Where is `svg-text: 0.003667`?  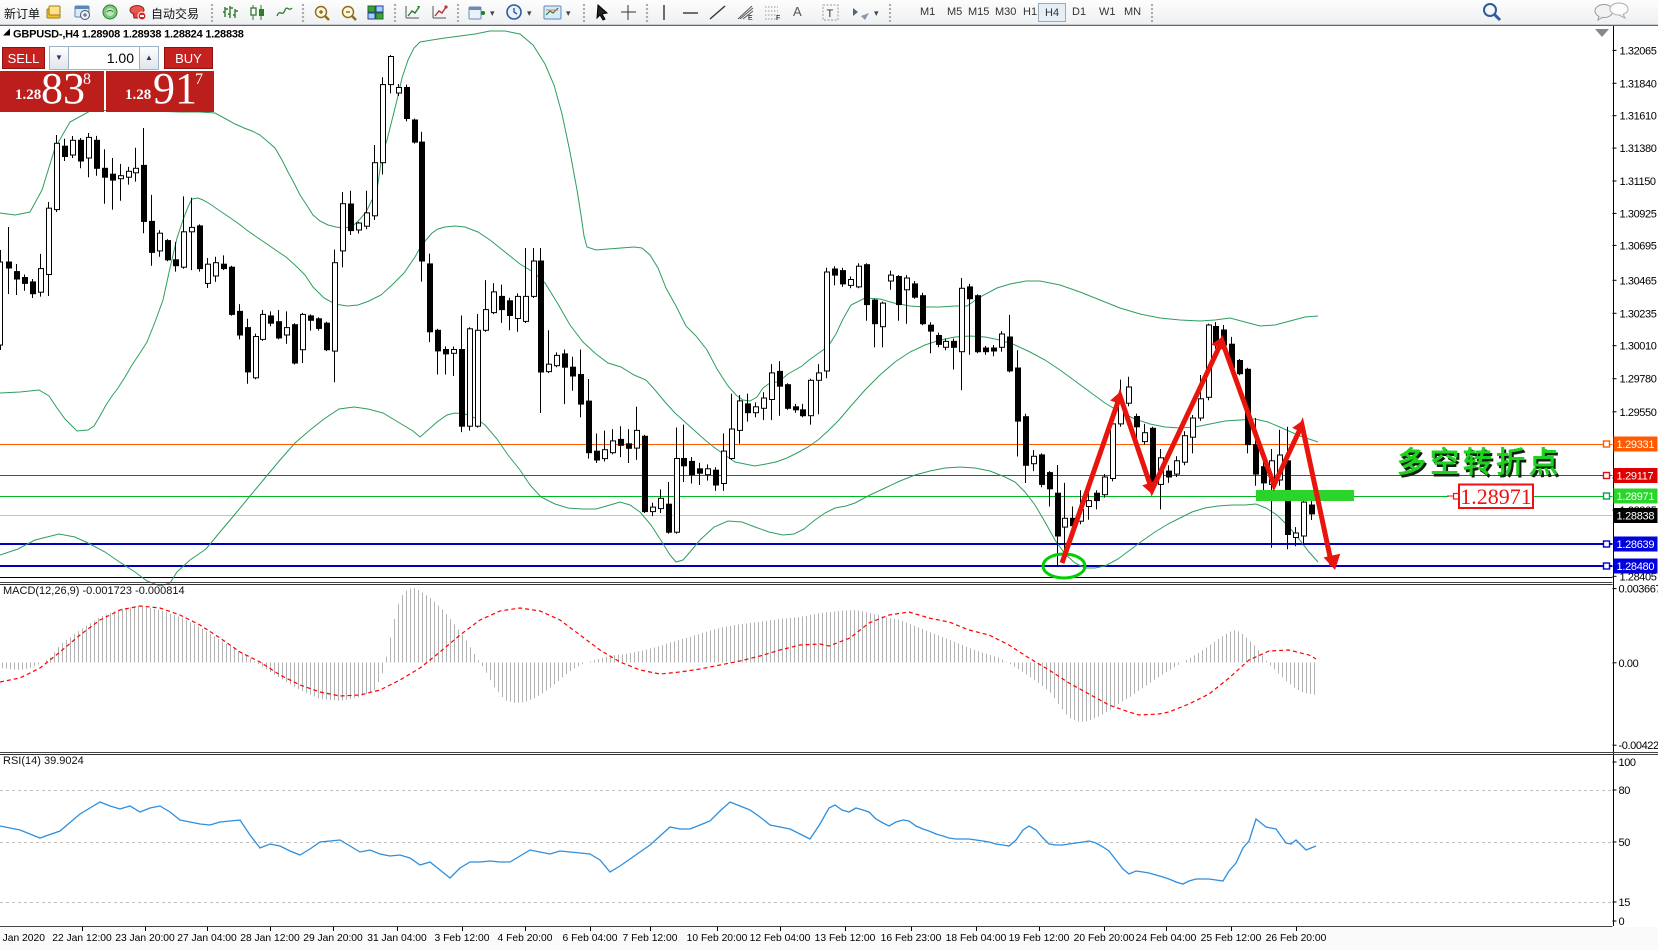
svg-text: 0.003667 is located at coordinates (1638, 590).